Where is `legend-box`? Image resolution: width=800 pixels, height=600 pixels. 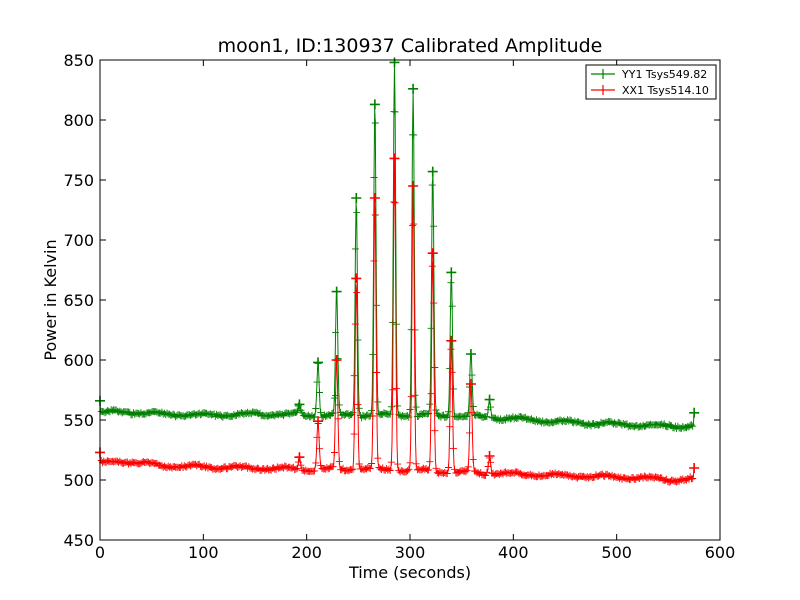 legend-box is located at coordinates (651, 82).